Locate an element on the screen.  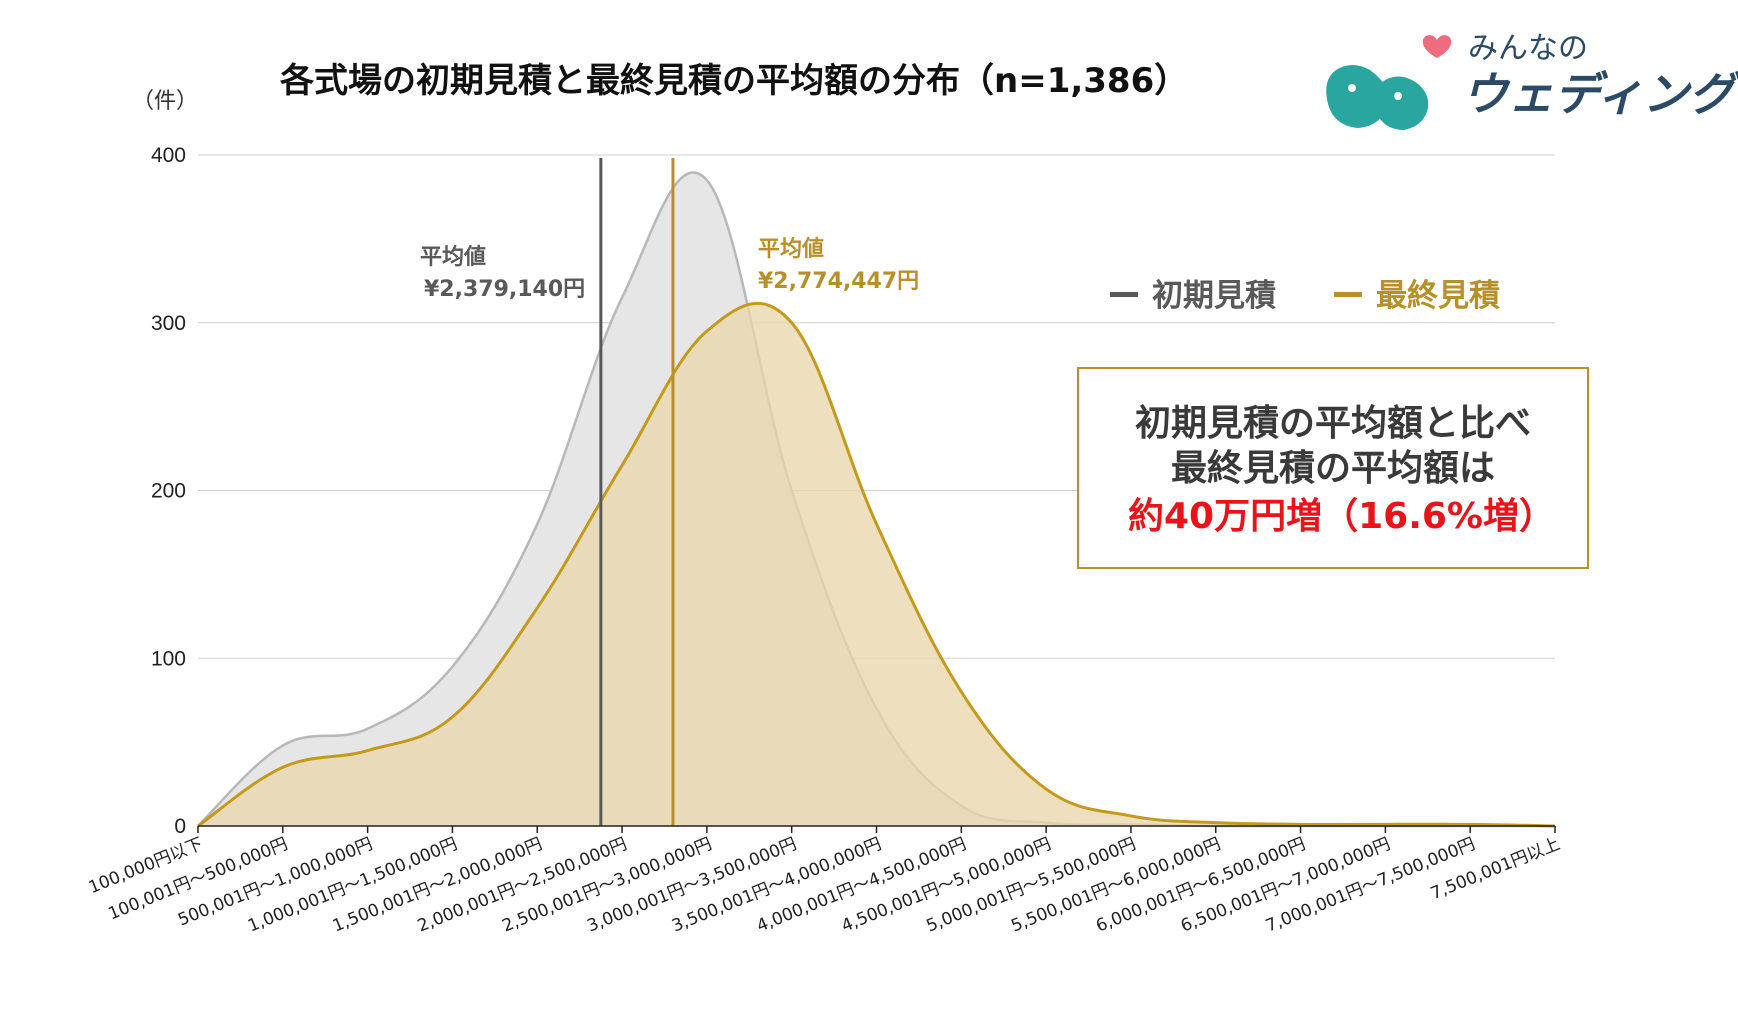
y-tick-label: 100 is located at coordinates (168, 658).